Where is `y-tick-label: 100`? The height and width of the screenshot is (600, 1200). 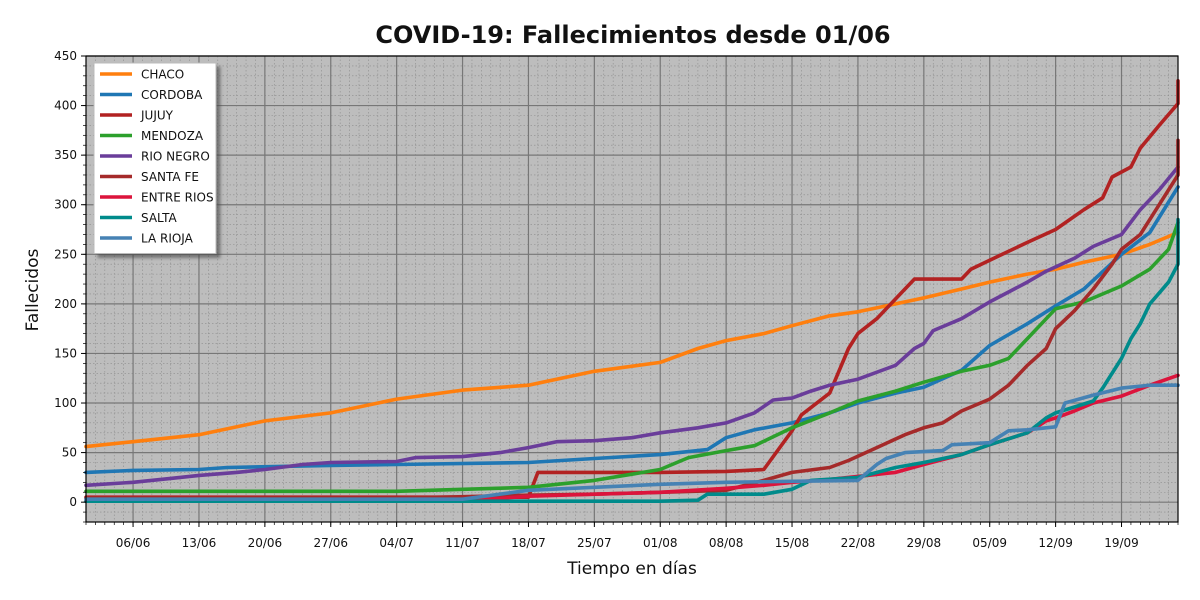 y-tick-label: 100 is located at coordinates (65, 403).